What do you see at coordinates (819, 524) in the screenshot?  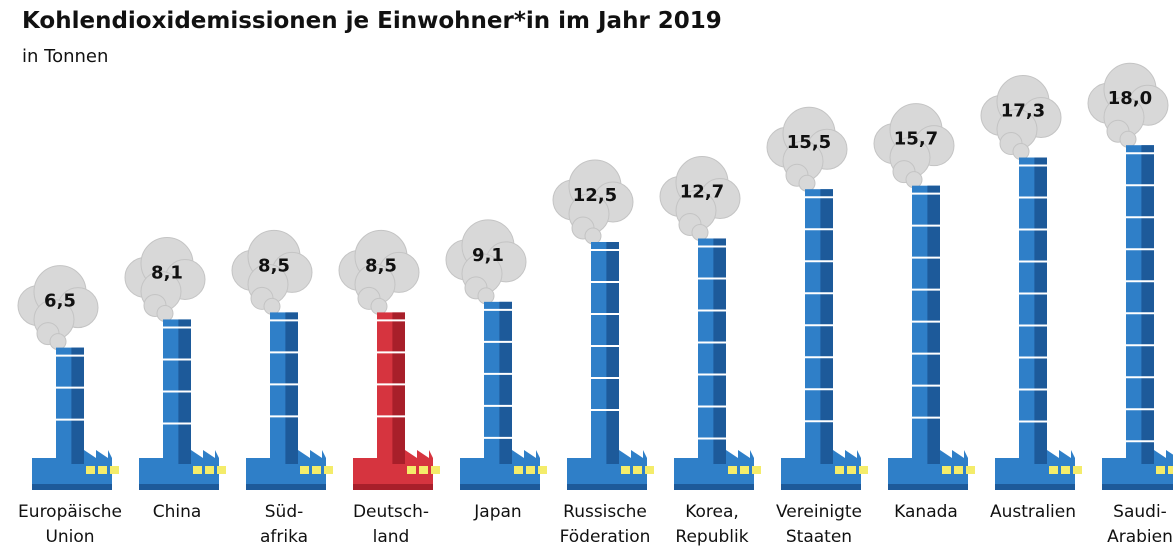 I see `x-tick-label: Vereinigte Staaten` at bounding box center [819, 524].